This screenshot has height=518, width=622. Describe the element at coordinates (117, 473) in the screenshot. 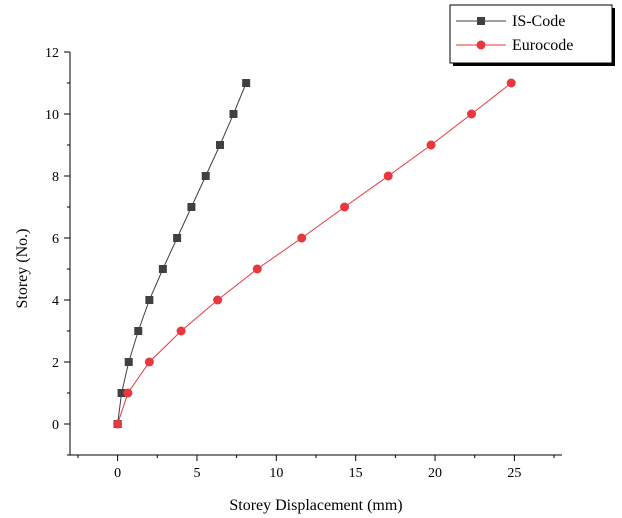

I see `x-tick-label: 0` at that location.